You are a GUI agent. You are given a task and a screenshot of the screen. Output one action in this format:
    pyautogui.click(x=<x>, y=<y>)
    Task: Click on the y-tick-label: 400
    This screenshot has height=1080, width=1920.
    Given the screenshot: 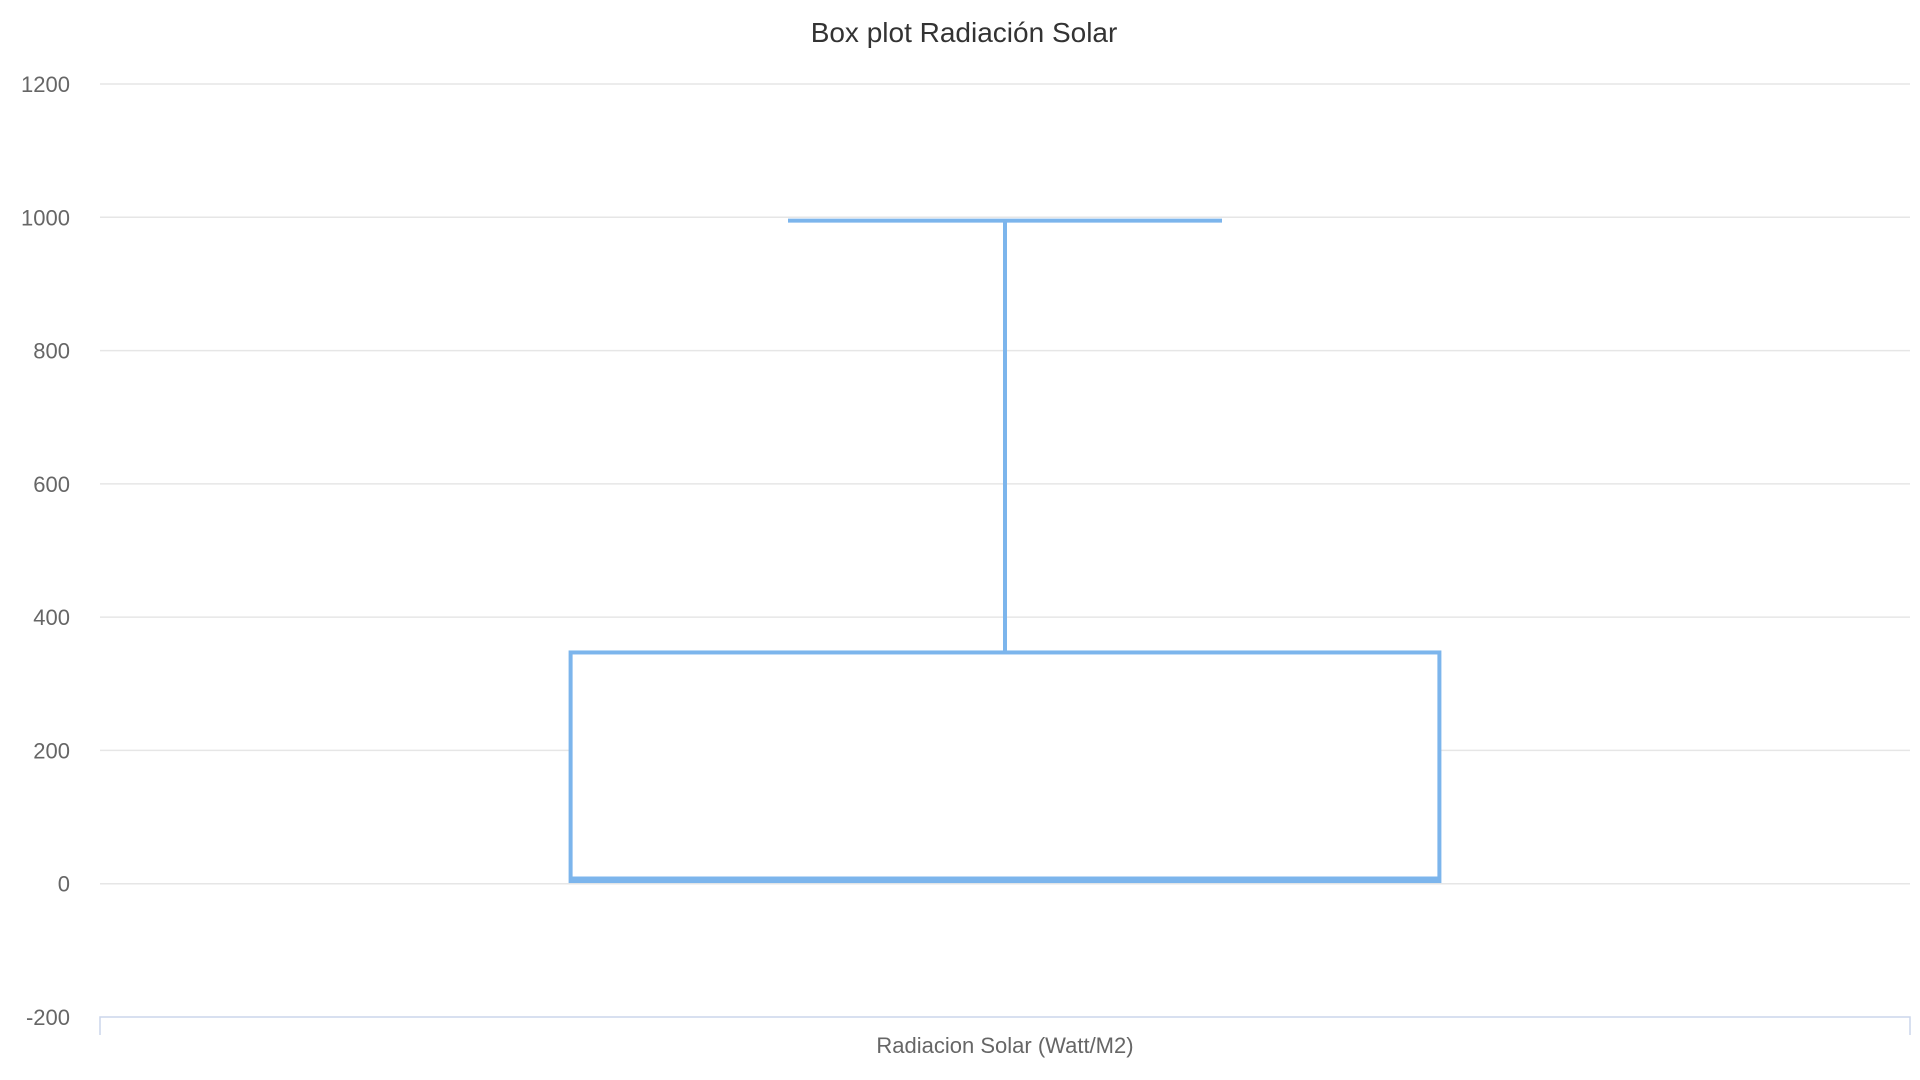 What is the action you would take?
    pyautogui.click(x=51, y=617)
    